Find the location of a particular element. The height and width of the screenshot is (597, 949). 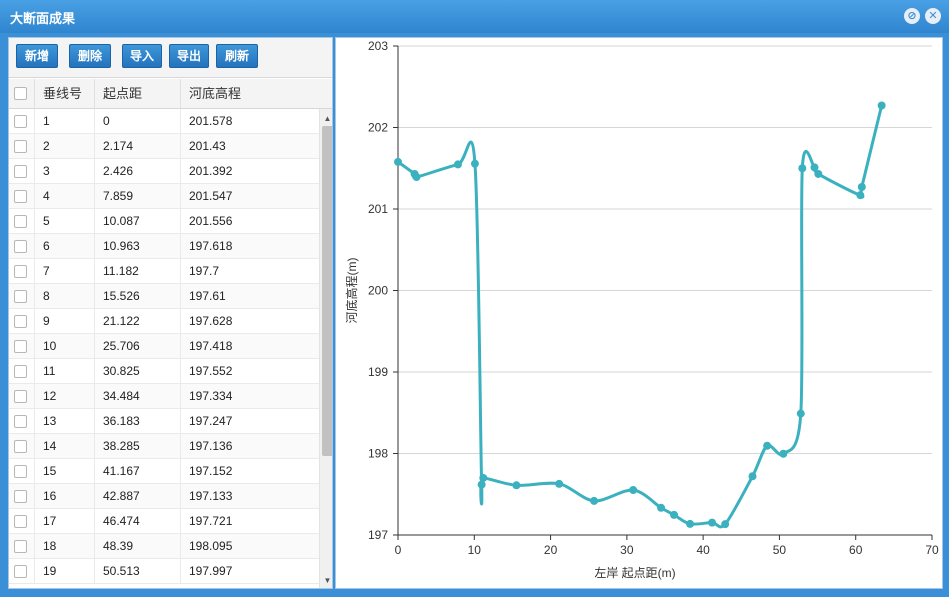

table-row: 10 25.706 197.418 is located at coordinates (164, 346).